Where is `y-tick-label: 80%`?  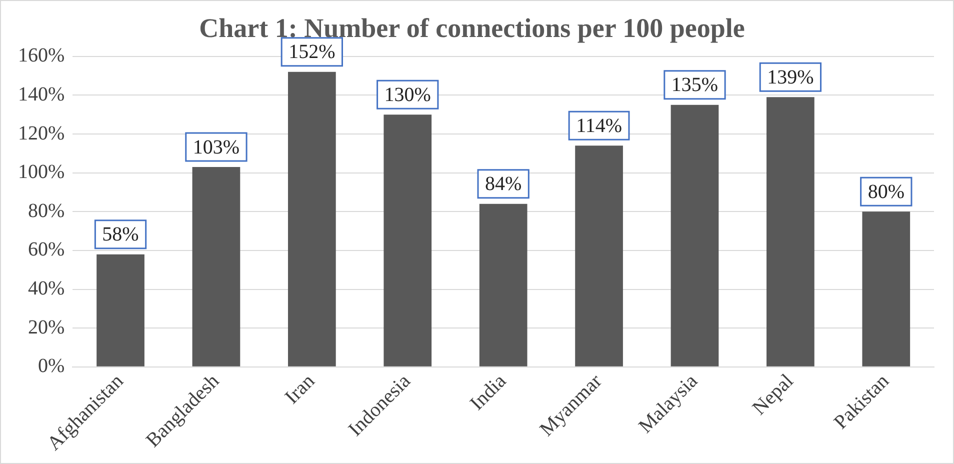 y-tick-label: 80% is located at coordinates (46, 211).